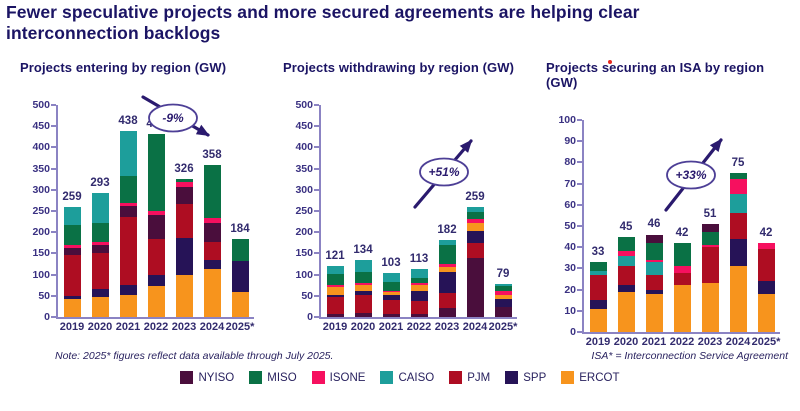 The width and height of the screenshot is (800, 411). Describe the element at coordinates (567, 120) in the screenshot. I see `y-tick-label: 100` at that location.